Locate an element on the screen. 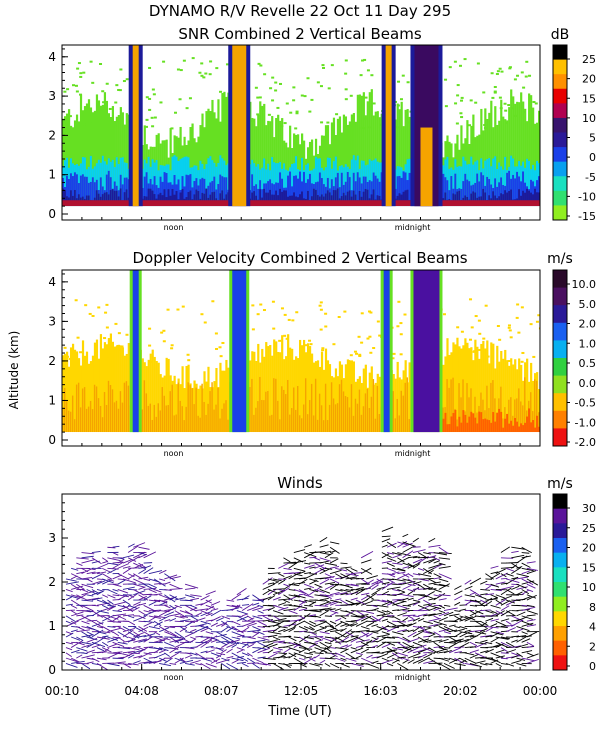 The width and height of the screenshot is (600, 750). colorbar-label: 10 is located at coordinates (589, 587).